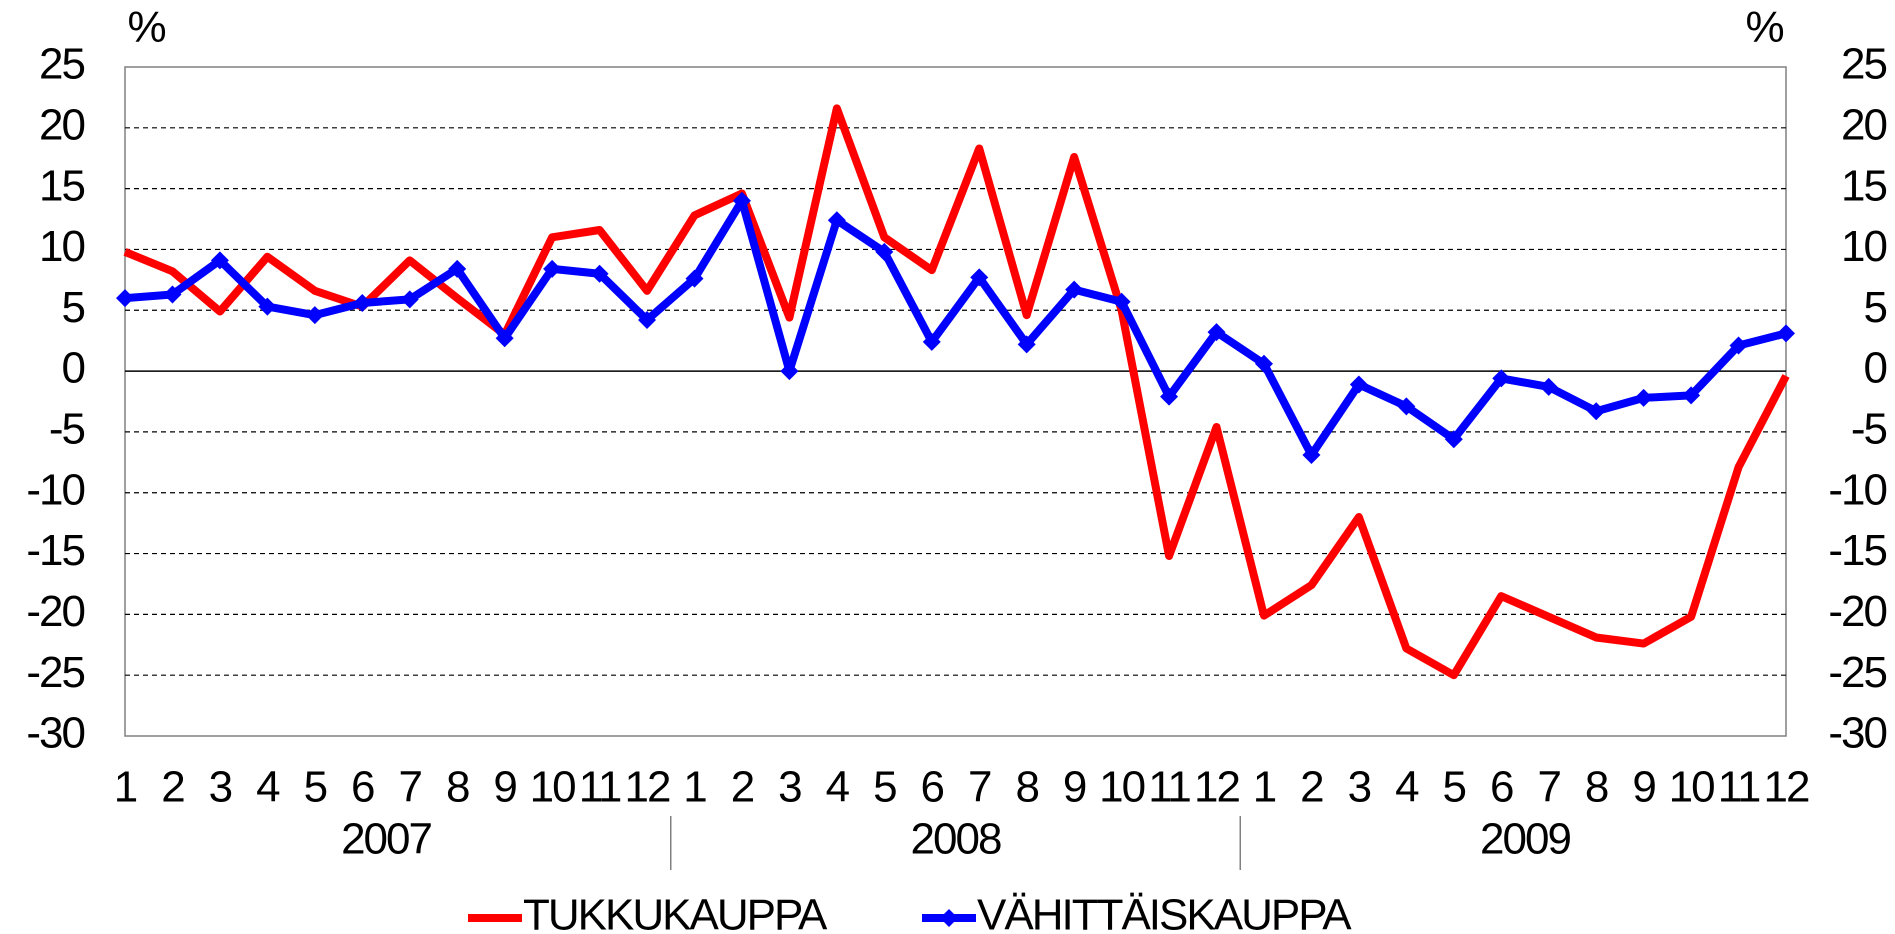  What do you see at coordinates (55, 672) in the screenshot?
I see `y-tick-label: -25` at bounding box center [55, 672].